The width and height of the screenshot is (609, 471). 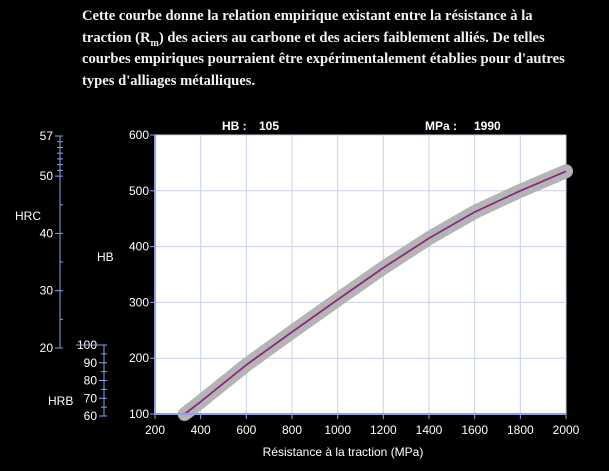 What do you see at coordinates (234, 126) in the screenshot?
I see `hb-readout-label: HB :` at bounding box center [234, 126].